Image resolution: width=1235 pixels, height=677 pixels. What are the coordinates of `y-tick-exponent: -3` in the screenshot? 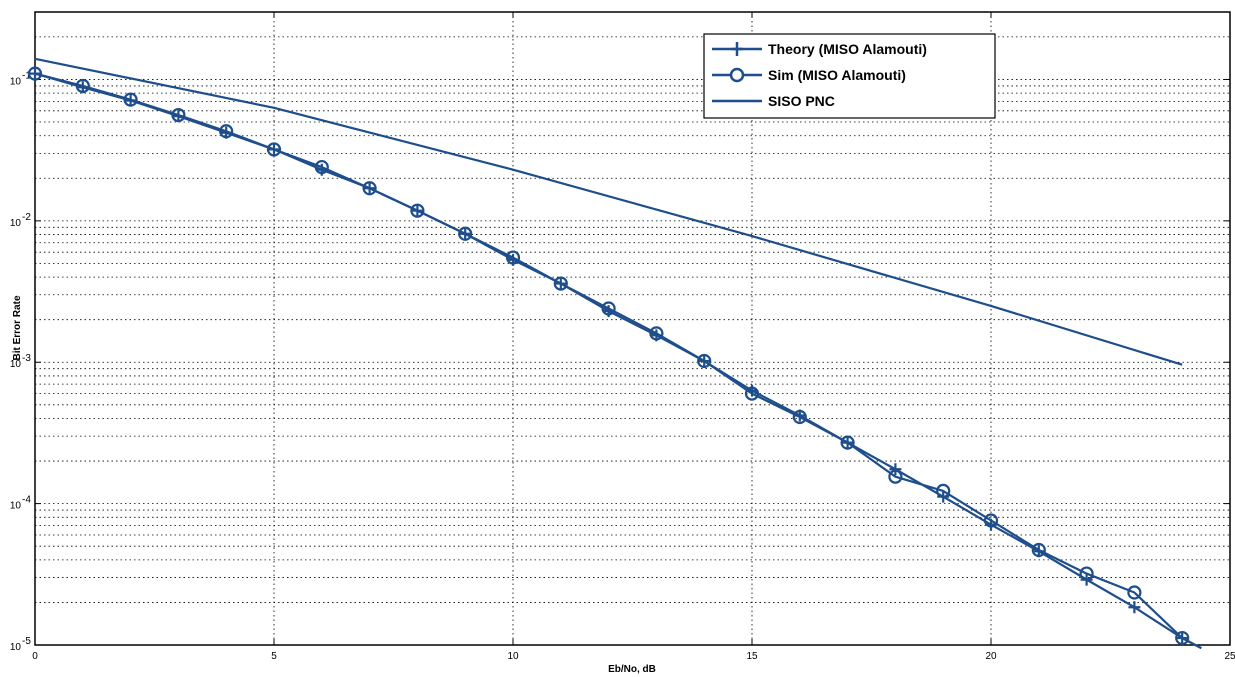 It's located at (26, 358).